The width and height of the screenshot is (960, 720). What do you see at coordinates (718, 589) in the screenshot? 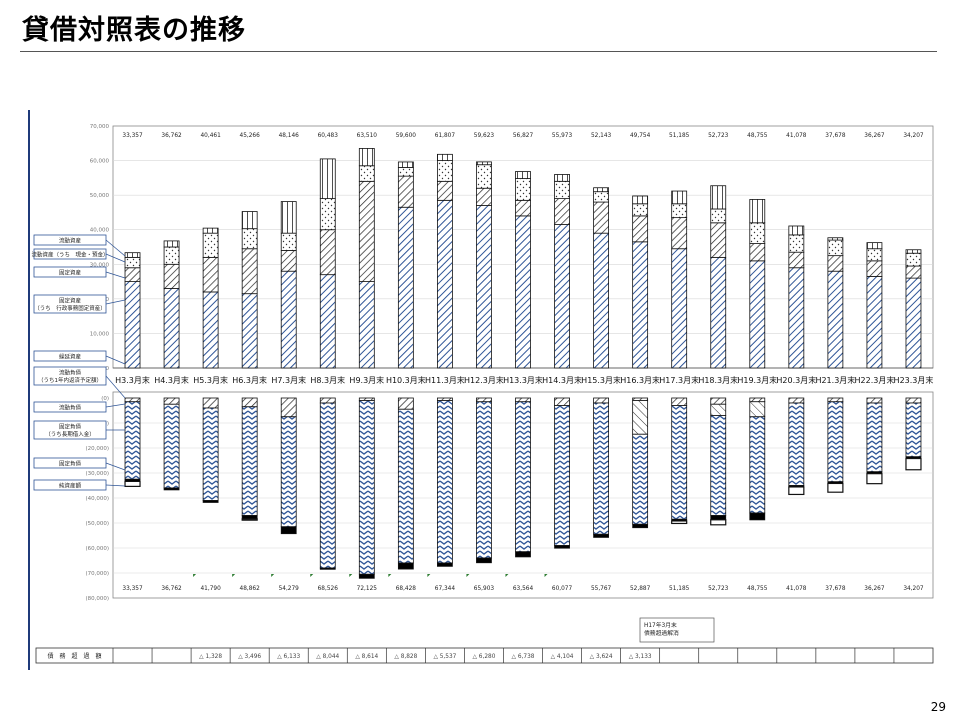
I see `liability-total-label: 52,723` at bounding box center [718, 589].